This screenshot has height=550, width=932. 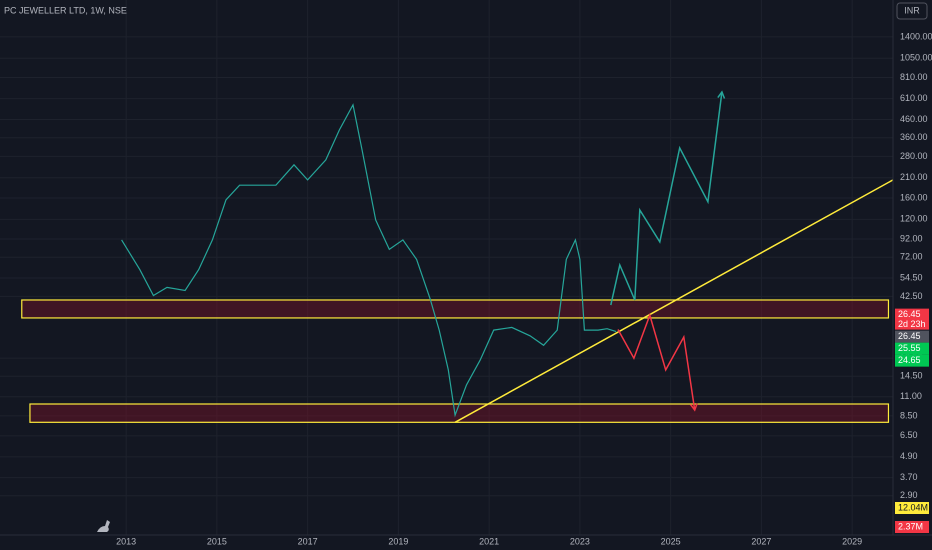 I want to click on x-tick-label: 2021, so click(x=489, y=541).